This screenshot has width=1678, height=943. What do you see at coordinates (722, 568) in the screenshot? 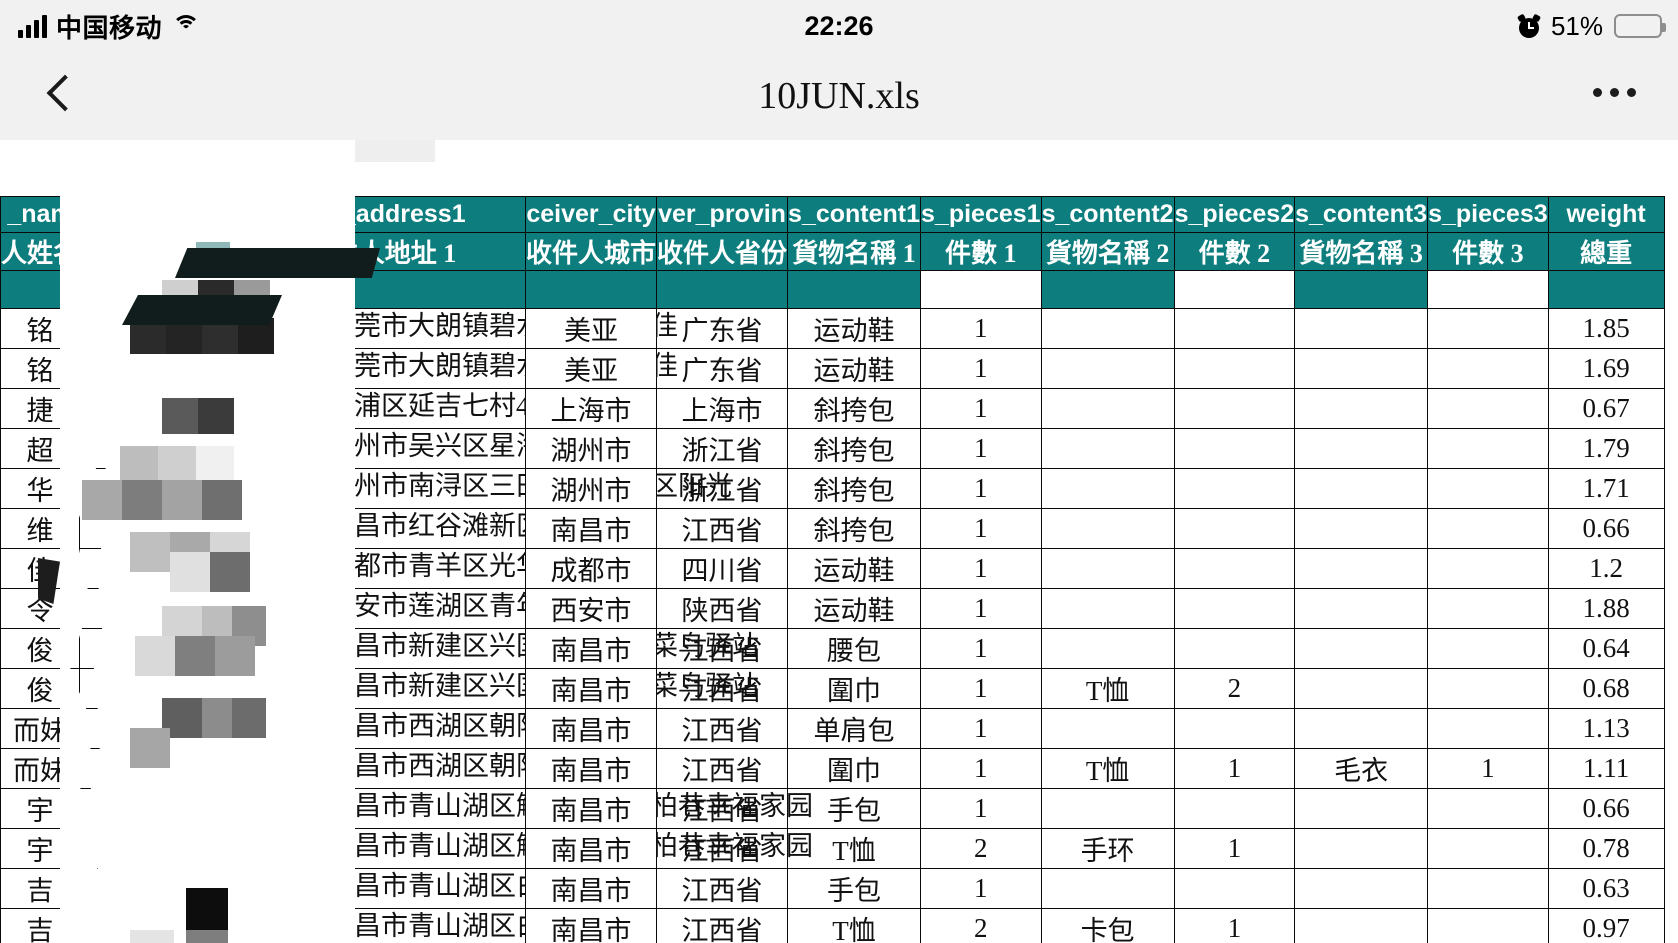
I see `cell-province: 四川省` at bounding box center [722, 568].